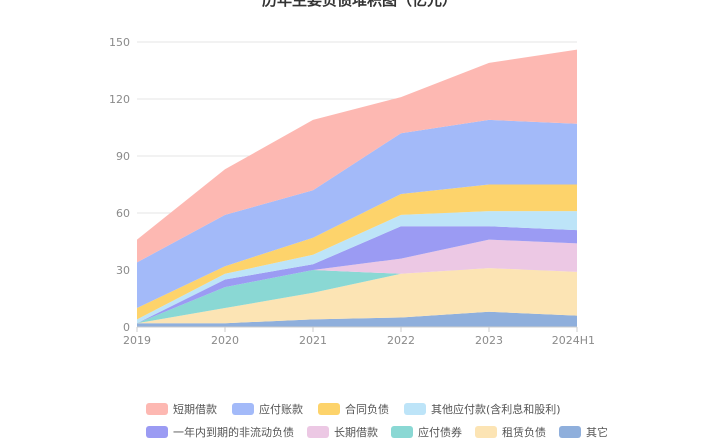  Describe the element at coordinates (313, 340) in the screenshot. I see `x-tick-label: 2021` at that location.